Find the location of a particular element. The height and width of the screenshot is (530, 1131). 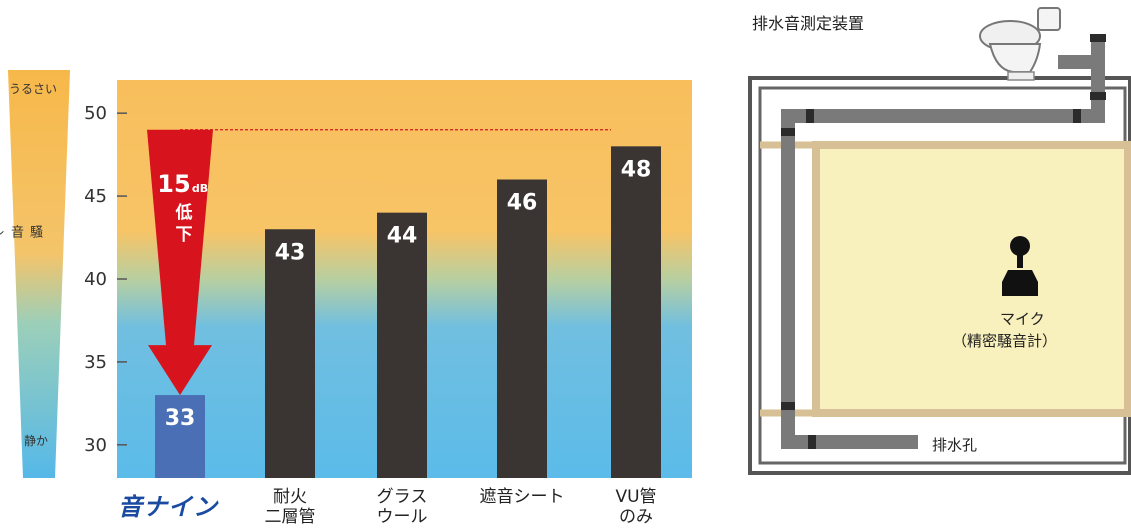

category-label-glass-wool: グラス ウール is located at coordinates (402, 507).